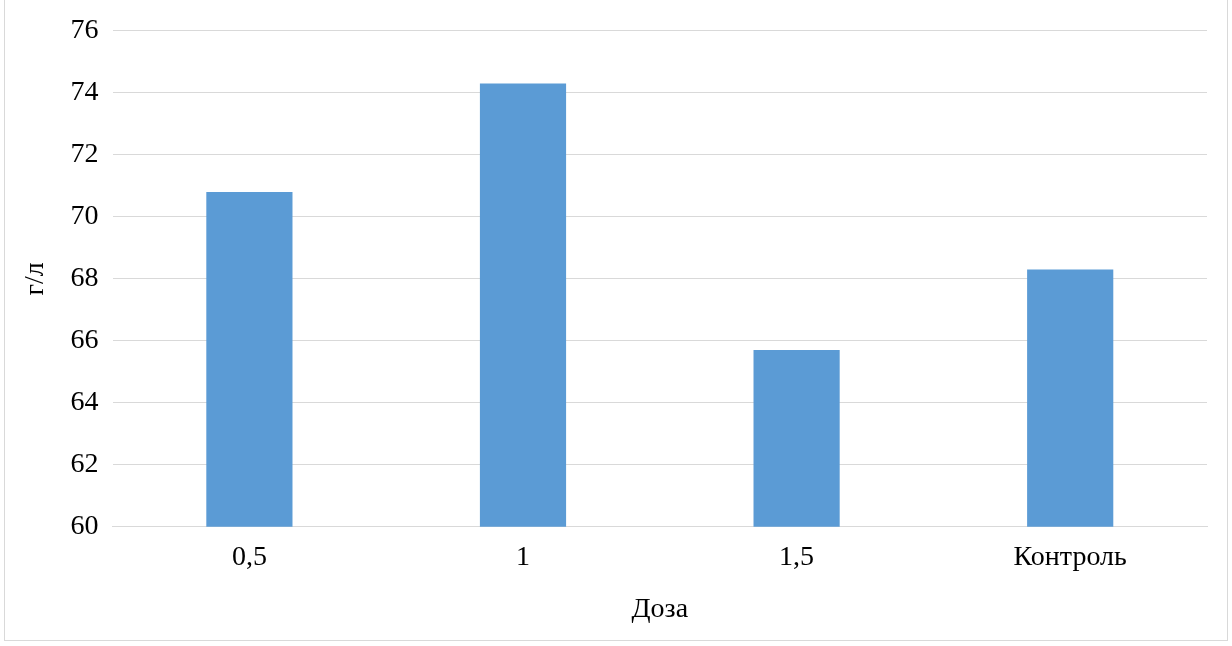  What do you see at coordinates (84, 401) in the screenshot?
I see `y-tick-label: 64` at bounding box center [84, 401].